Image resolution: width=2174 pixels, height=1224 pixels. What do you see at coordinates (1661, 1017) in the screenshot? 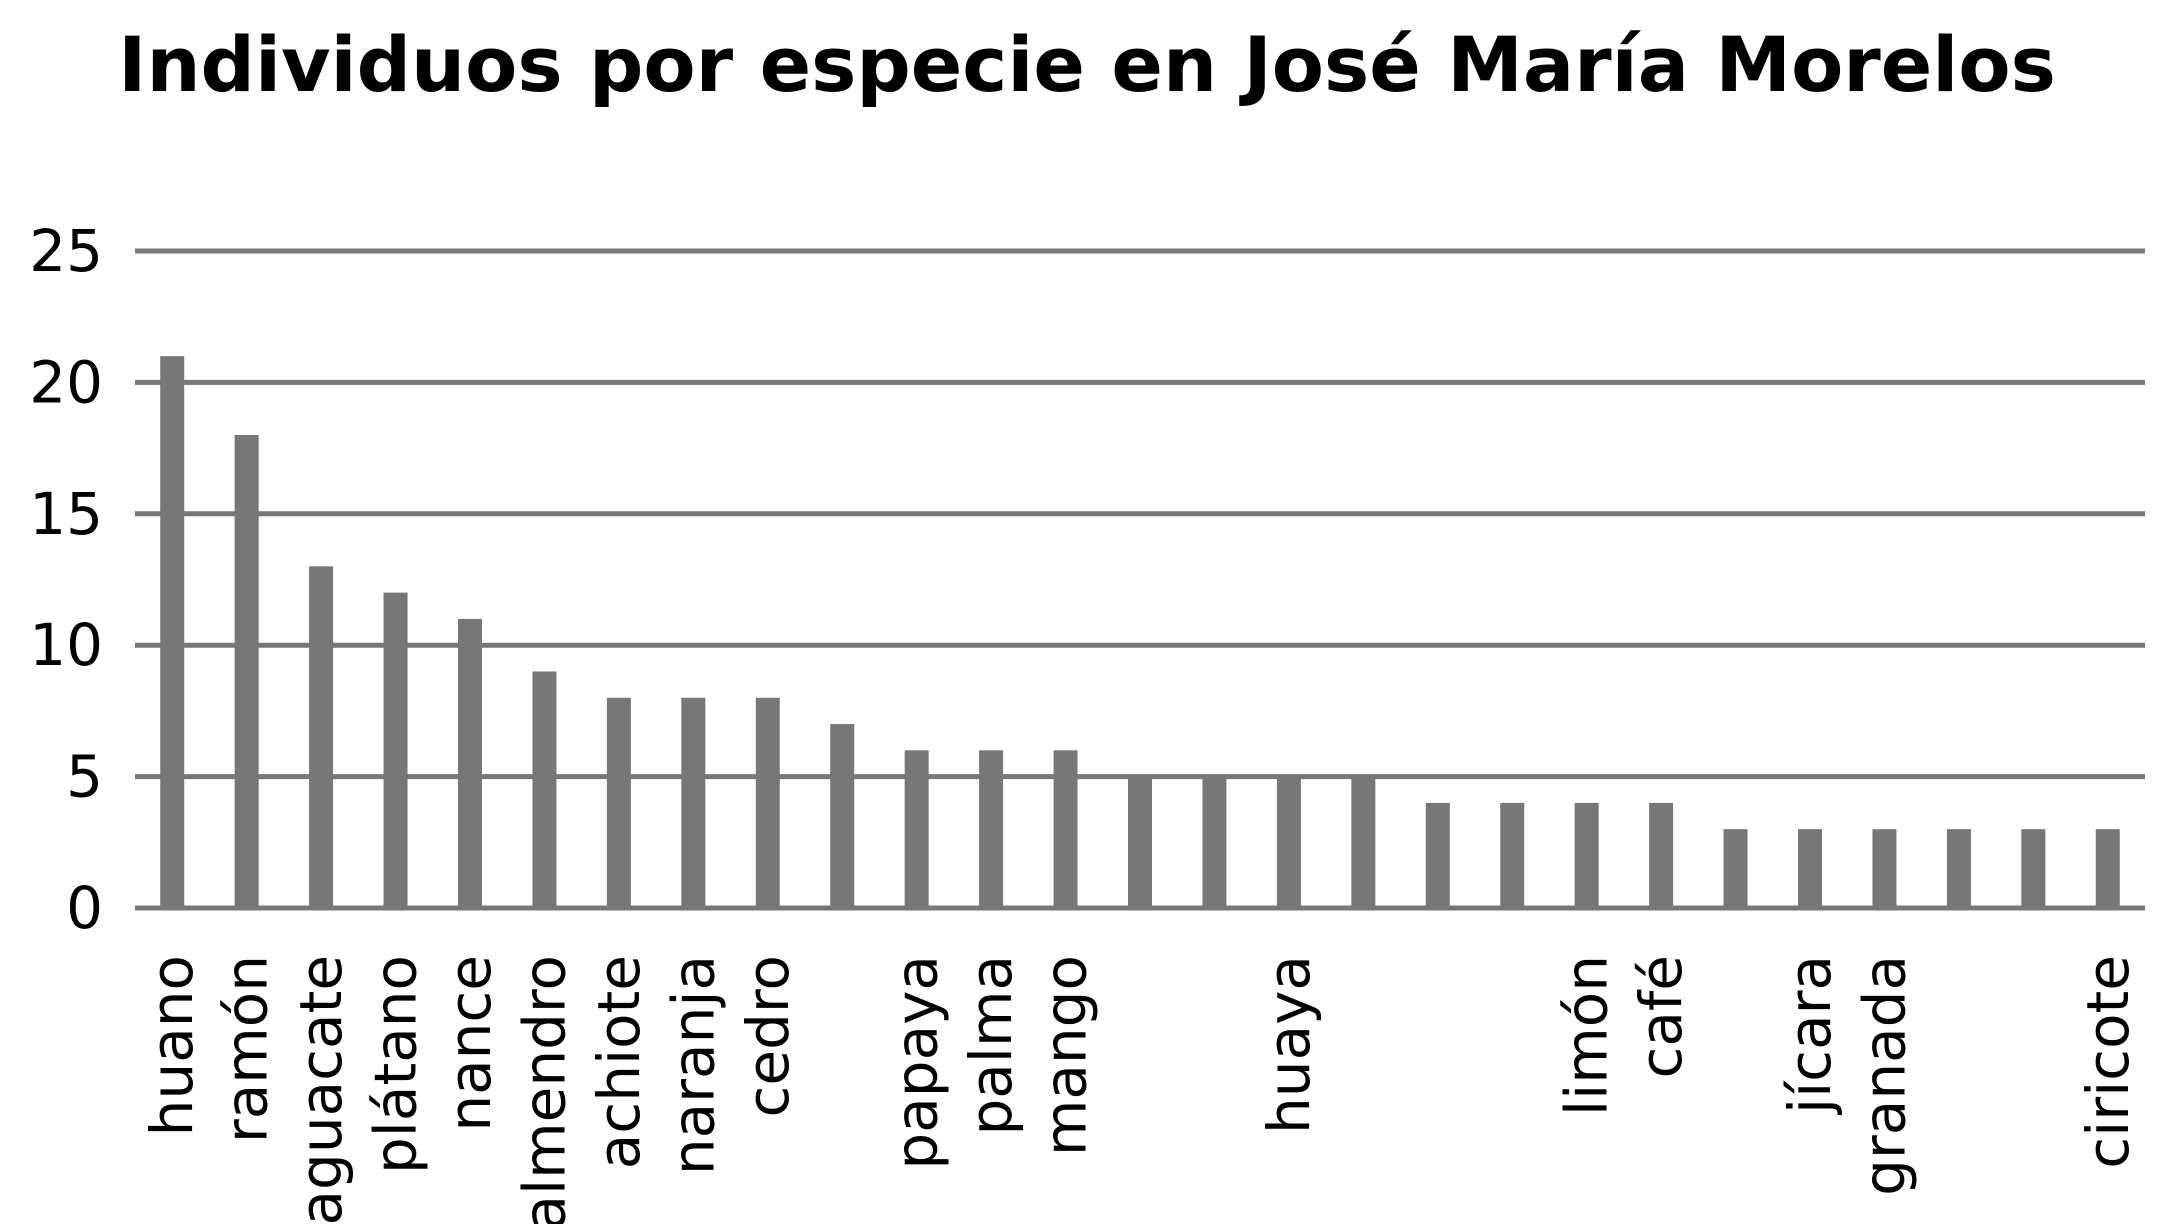
I see `x-tick-label: café` at bounding box center [1661, 1017].